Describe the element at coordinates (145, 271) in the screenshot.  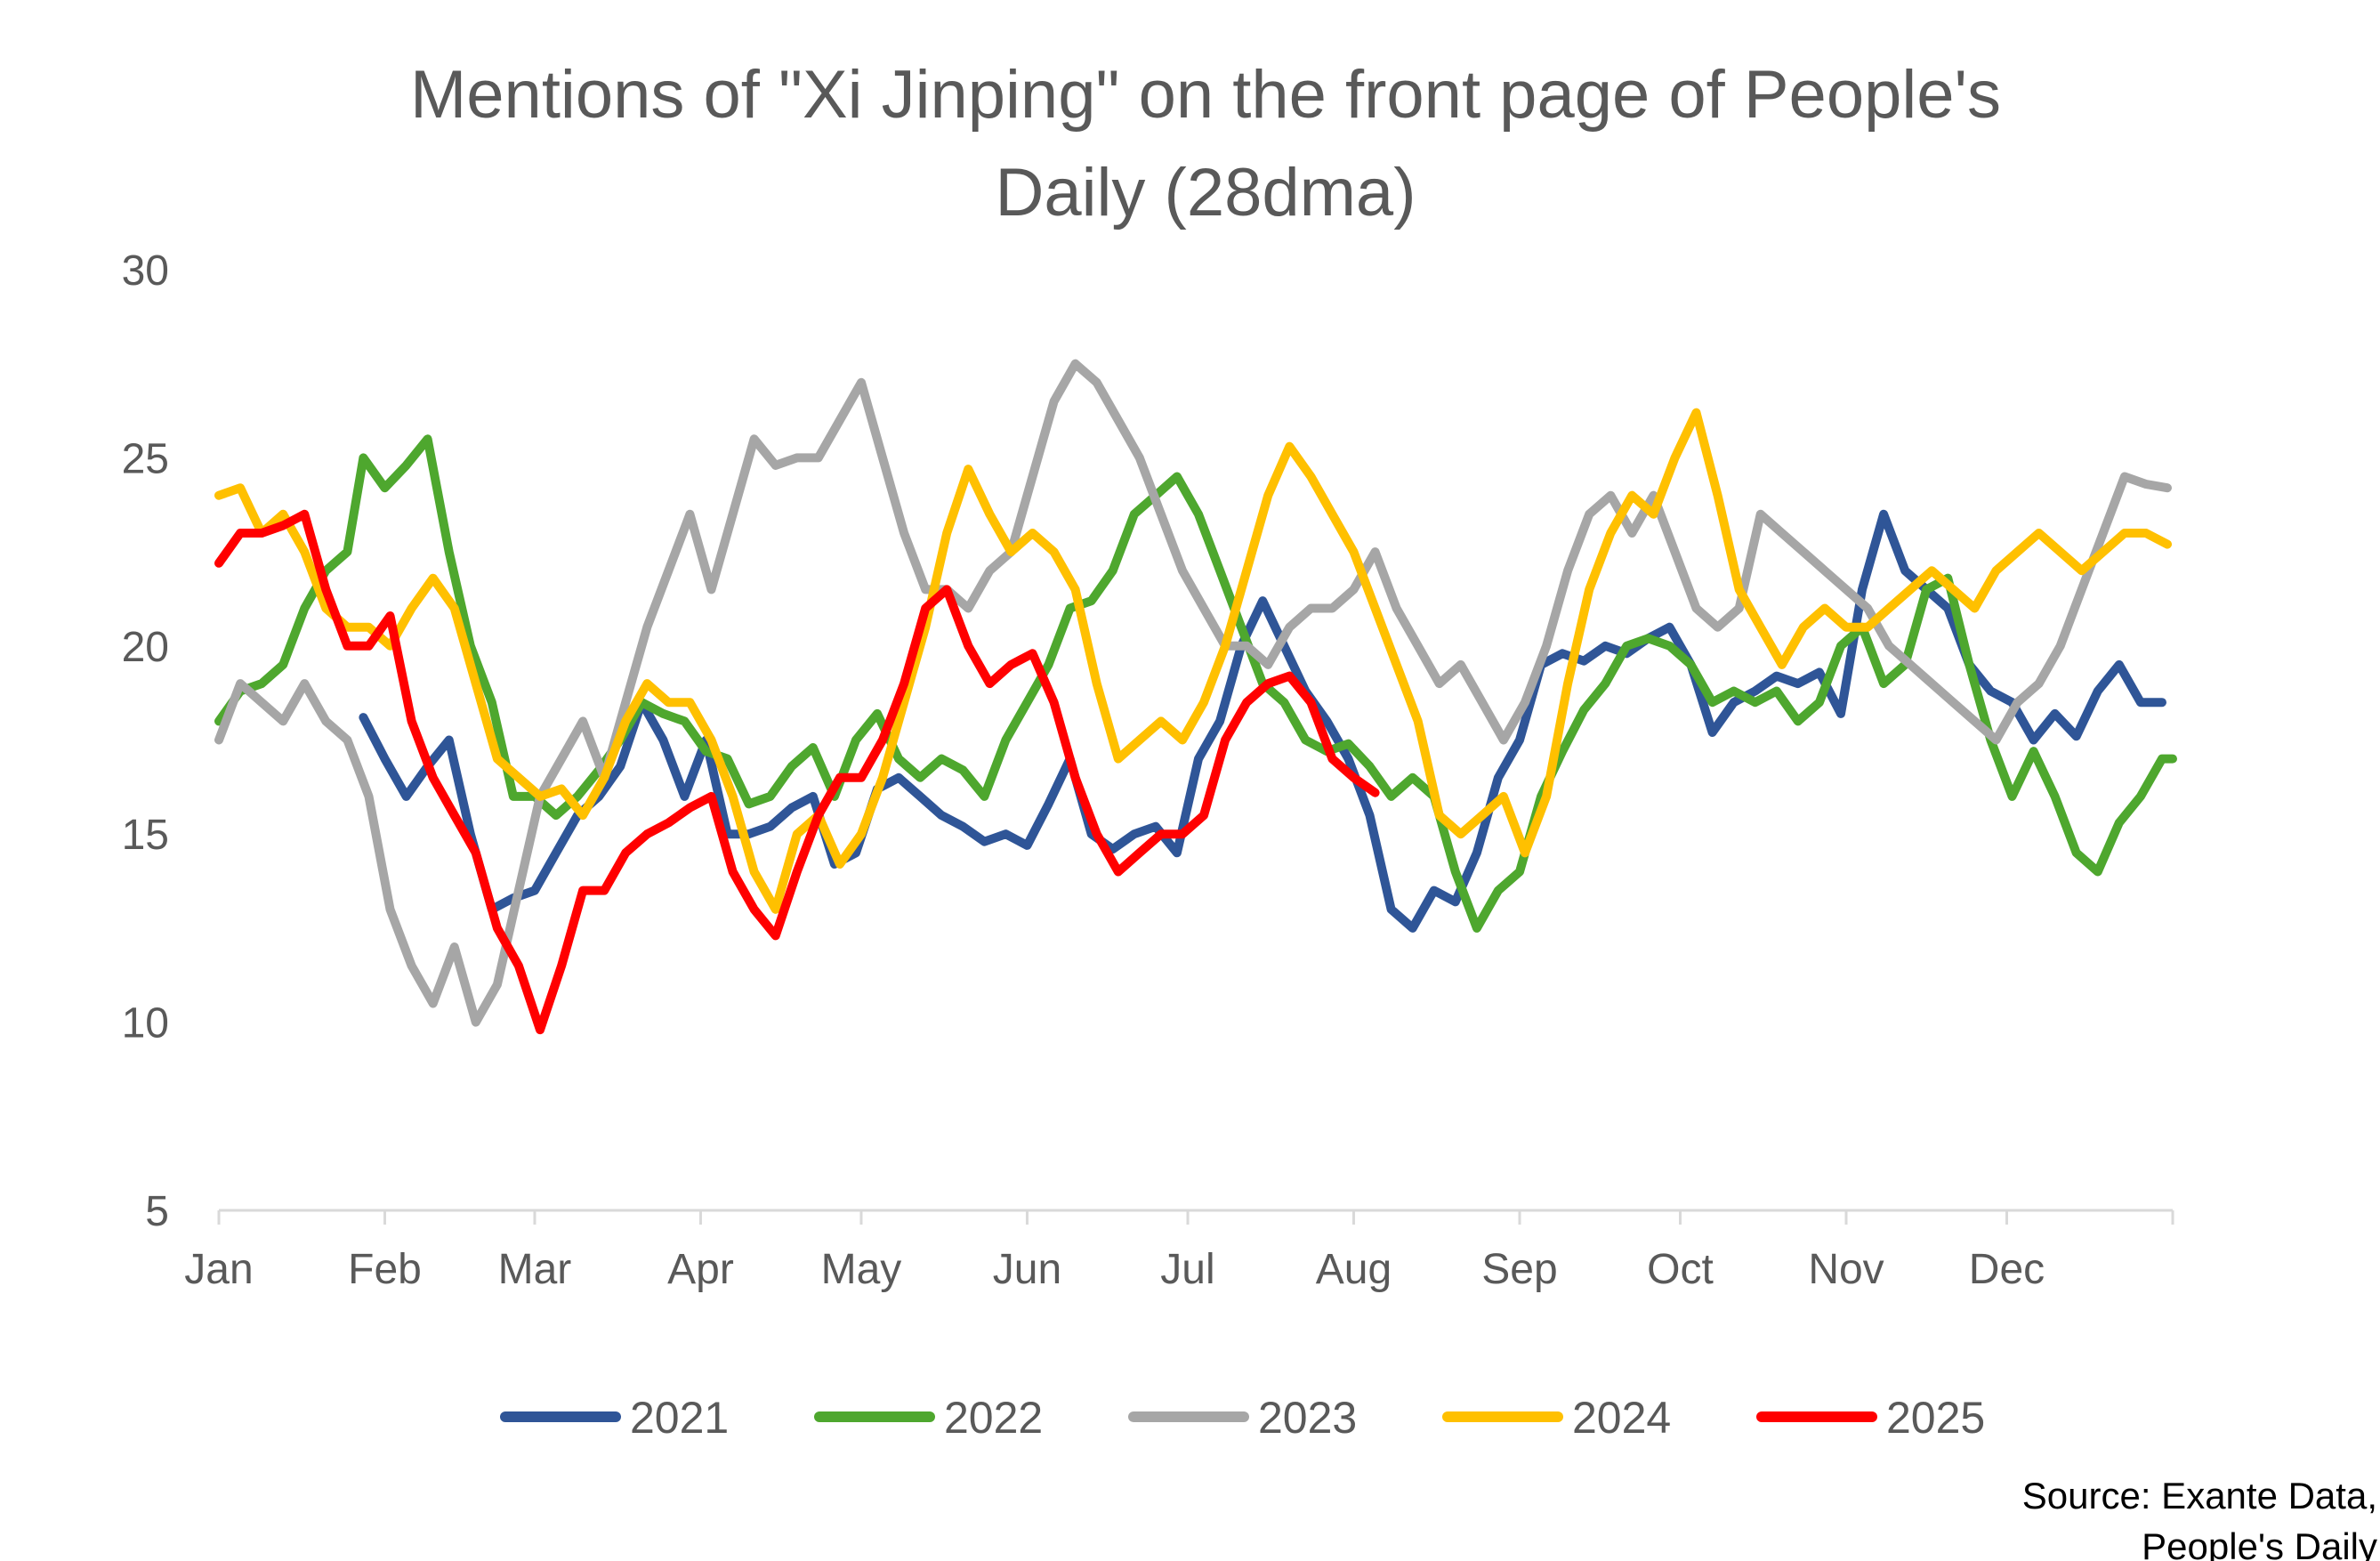
I see `y-tick-label: 30` at that location.